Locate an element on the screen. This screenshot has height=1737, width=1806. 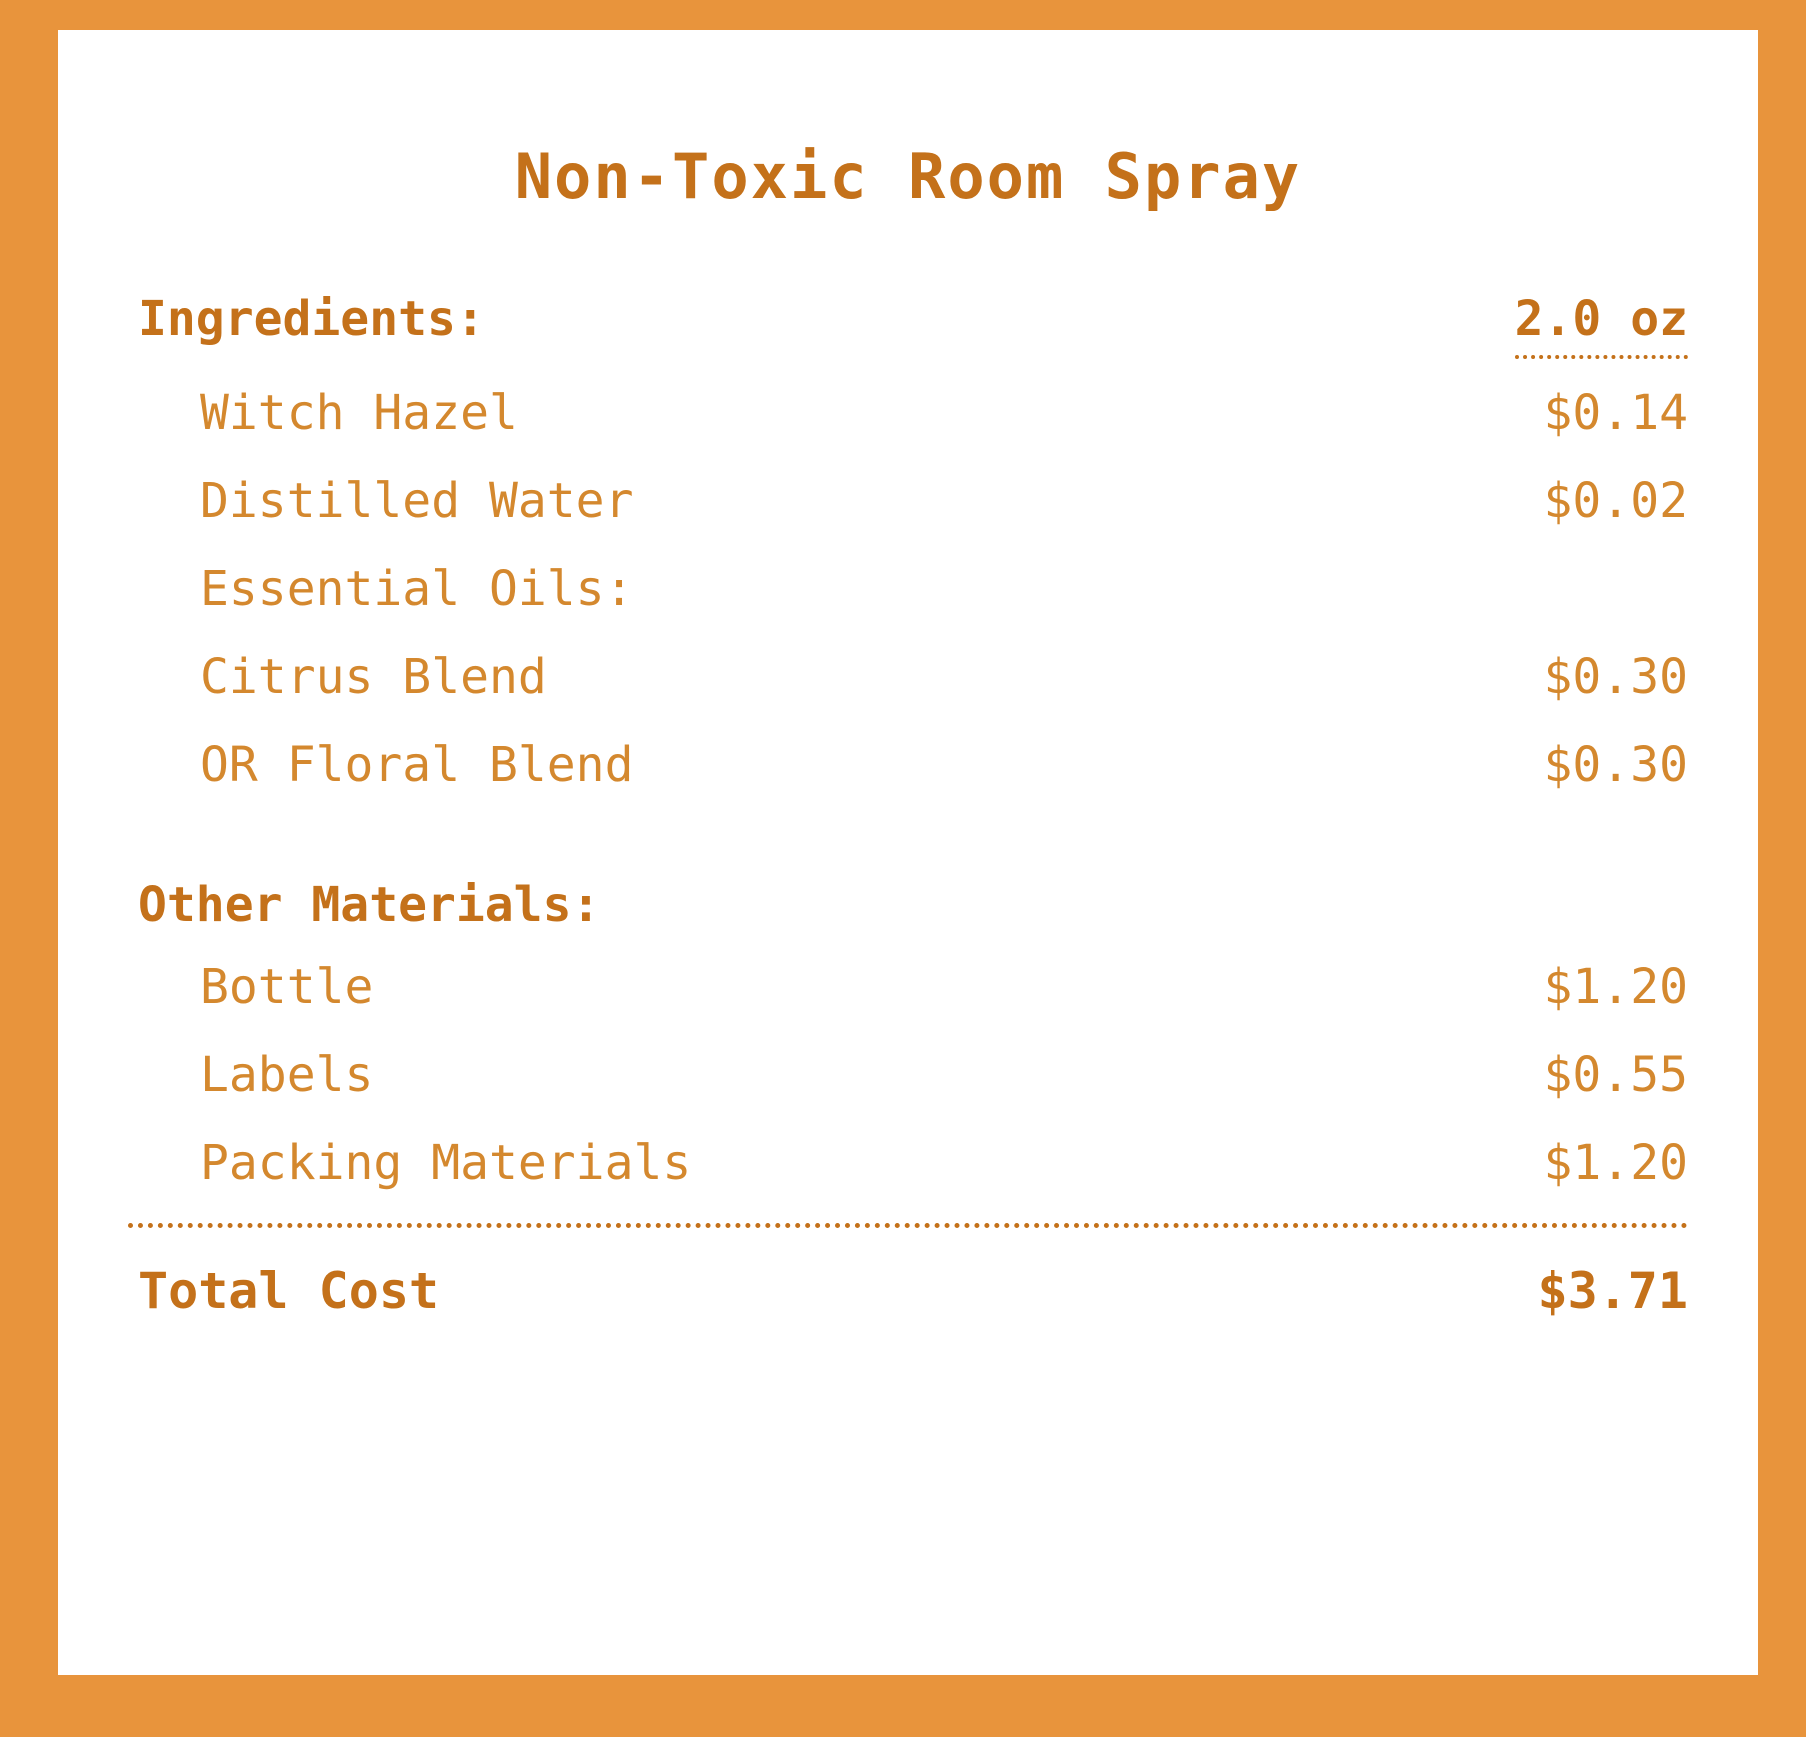
item-label: Bottle is located at coordinates (287, 987).